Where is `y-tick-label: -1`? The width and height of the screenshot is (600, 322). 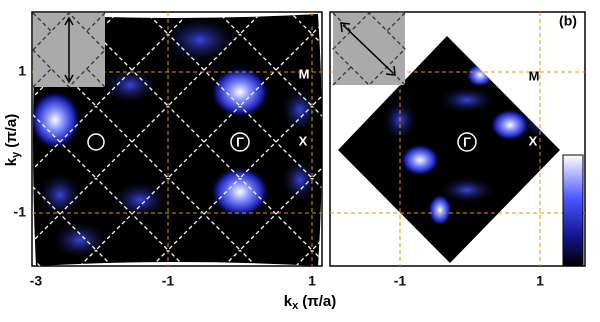 y-tick-label: -1 is located at coordinates (20, 212).